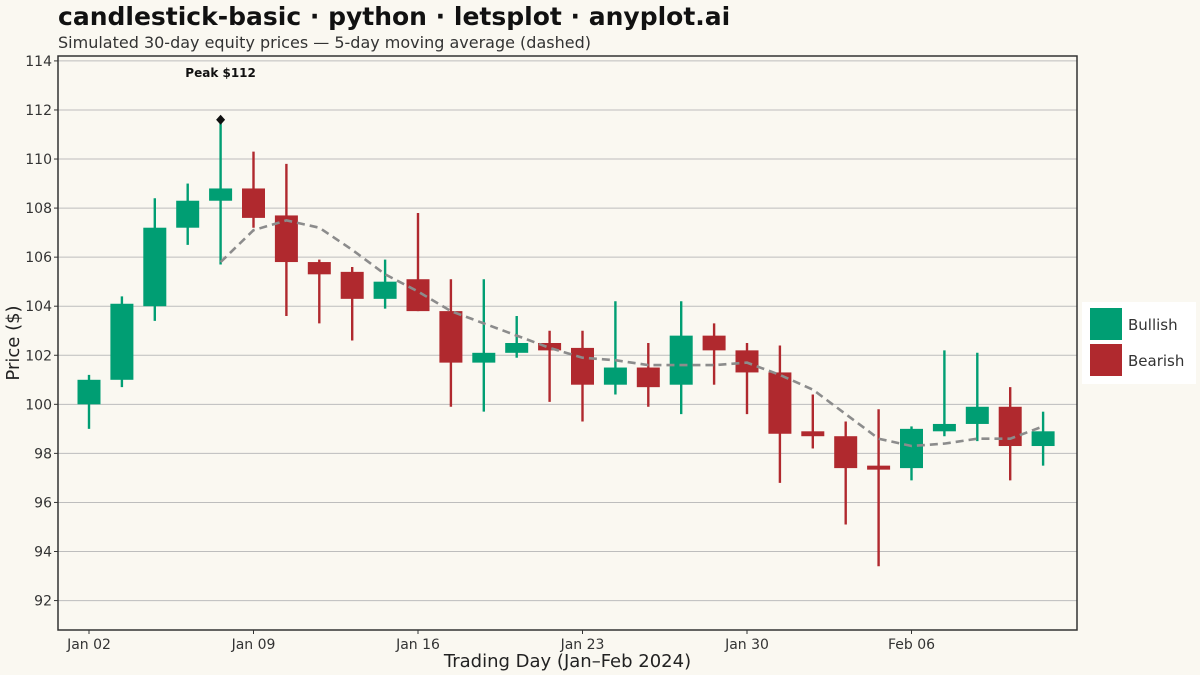 This screenshot has width=1200, height=675. I want to click on annotations: Peak $112, so click(220, 95).